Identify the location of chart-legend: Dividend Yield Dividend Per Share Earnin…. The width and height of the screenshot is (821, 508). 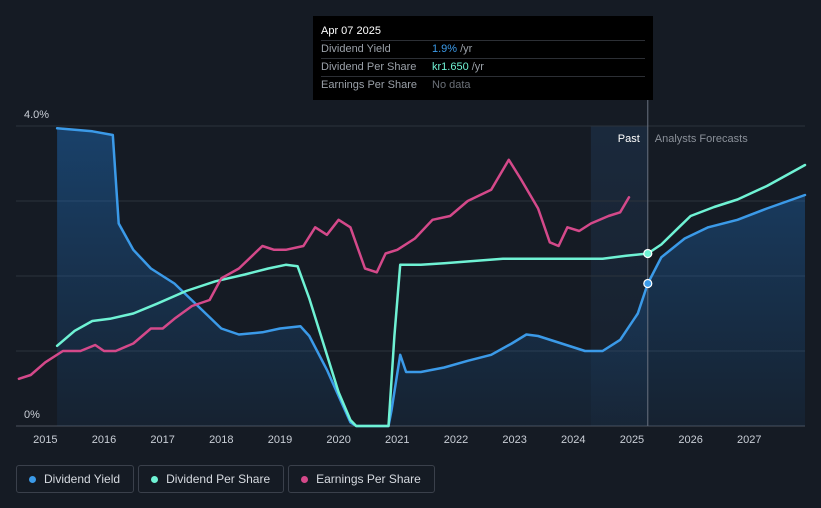
(225, 479).